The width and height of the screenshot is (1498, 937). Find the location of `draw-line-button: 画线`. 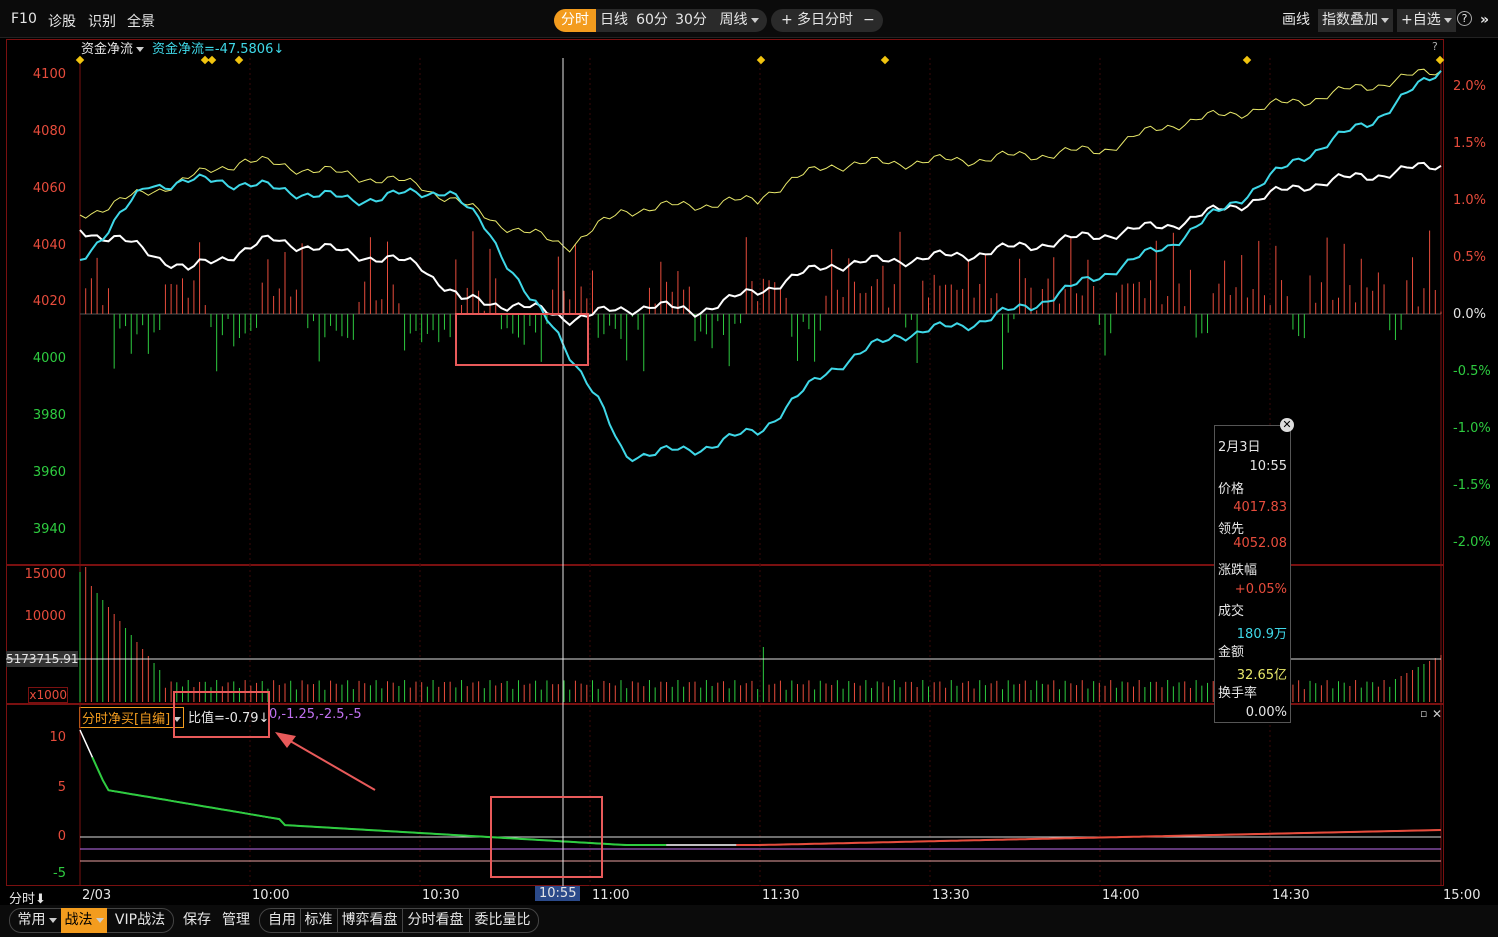

draw-line-button: 画线 is located at coordinates (1296, 20).